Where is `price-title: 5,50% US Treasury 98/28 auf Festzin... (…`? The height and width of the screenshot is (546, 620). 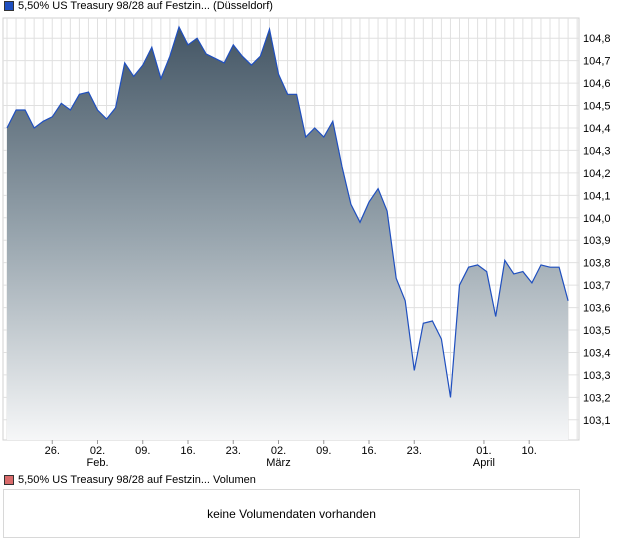 price-title: 5,50% US Treasury 98/28 auf Festzin... (… is located at coordinates (145, 6).